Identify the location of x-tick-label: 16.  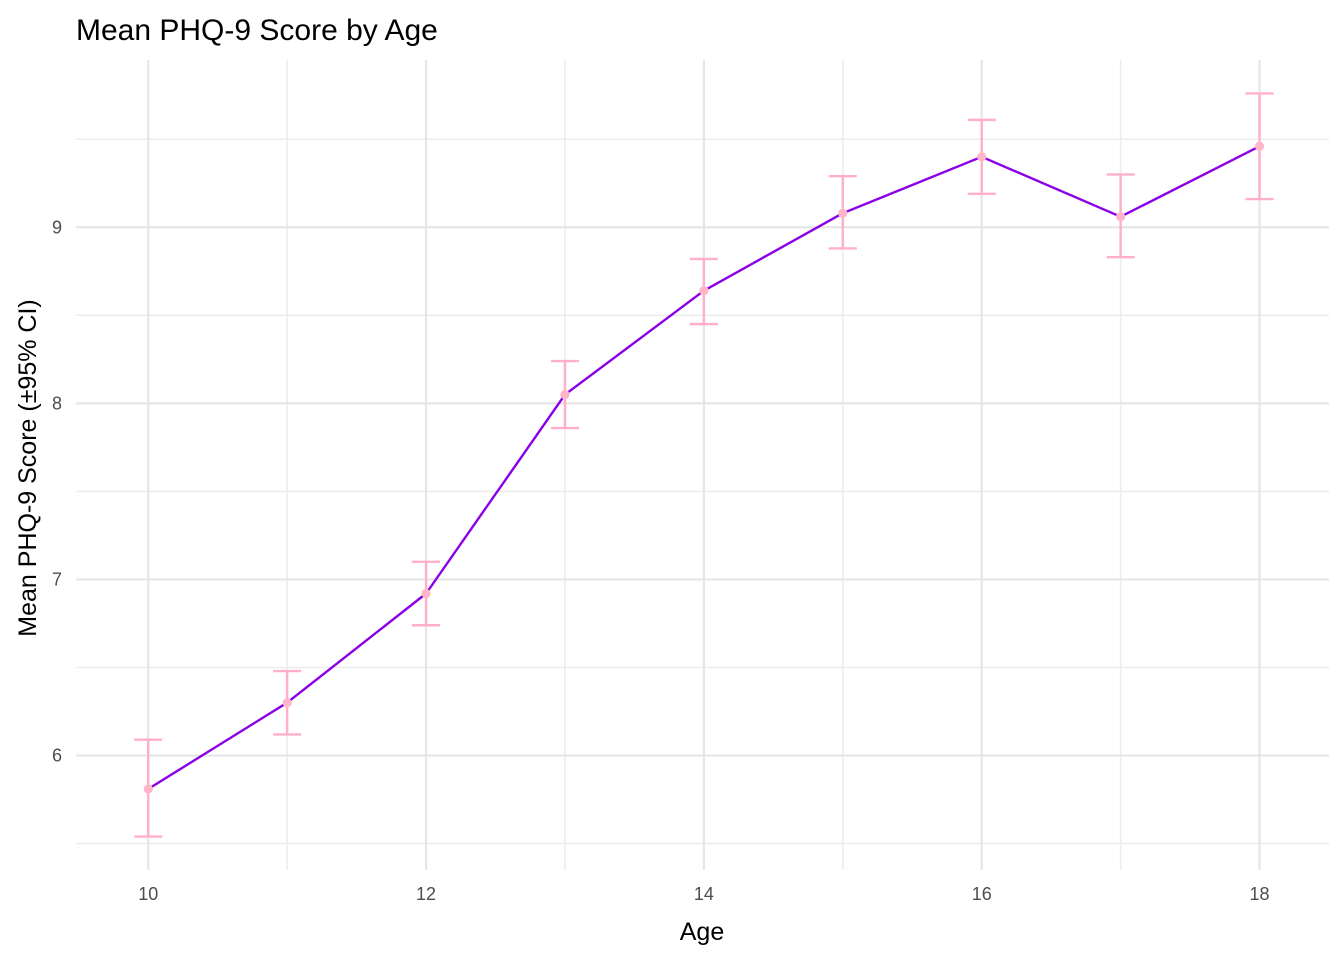
(982, 894).